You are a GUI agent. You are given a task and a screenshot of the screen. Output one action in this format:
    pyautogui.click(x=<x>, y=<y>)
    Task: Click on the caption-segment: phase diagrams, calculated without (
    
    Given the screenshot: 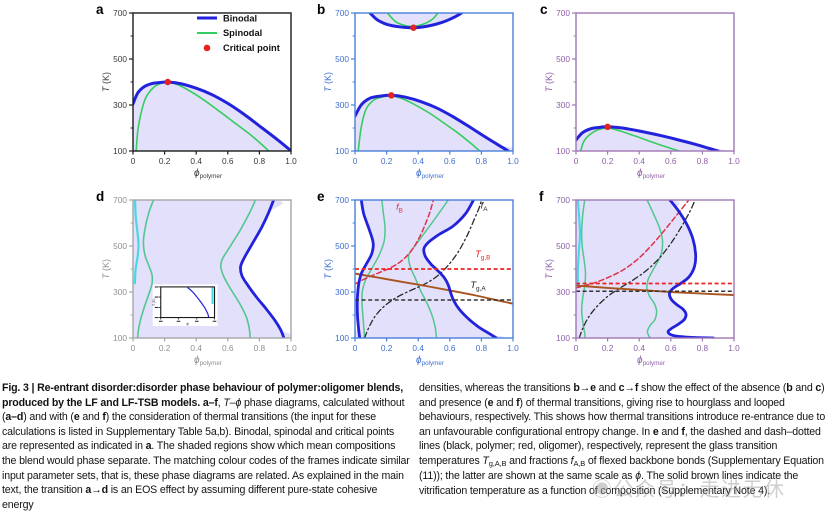 What is the action you would take?
    pyautogui.click(x=203, y=410)
    